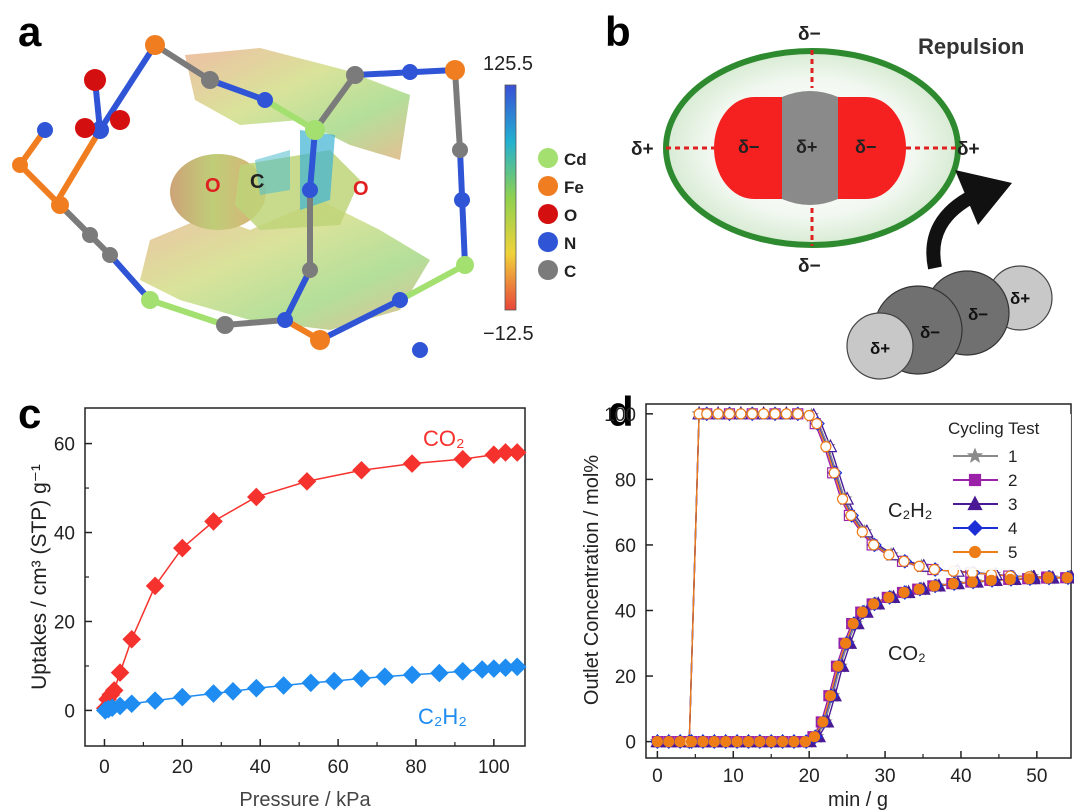 Image resolution: width=1074 pixels, height=812 pixels. I want to click on left-lobe, so click(748, 148).